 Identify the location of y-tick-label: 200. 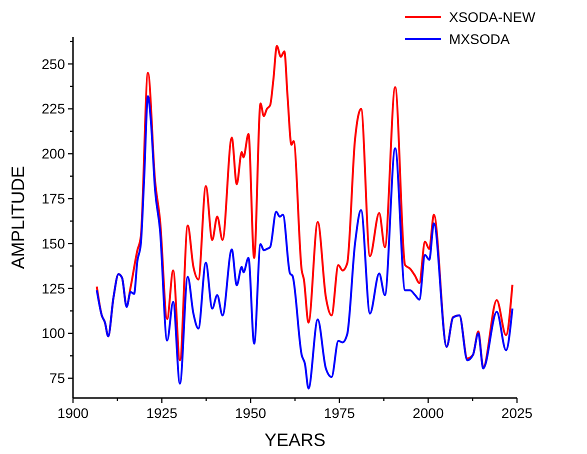
(54, 154).